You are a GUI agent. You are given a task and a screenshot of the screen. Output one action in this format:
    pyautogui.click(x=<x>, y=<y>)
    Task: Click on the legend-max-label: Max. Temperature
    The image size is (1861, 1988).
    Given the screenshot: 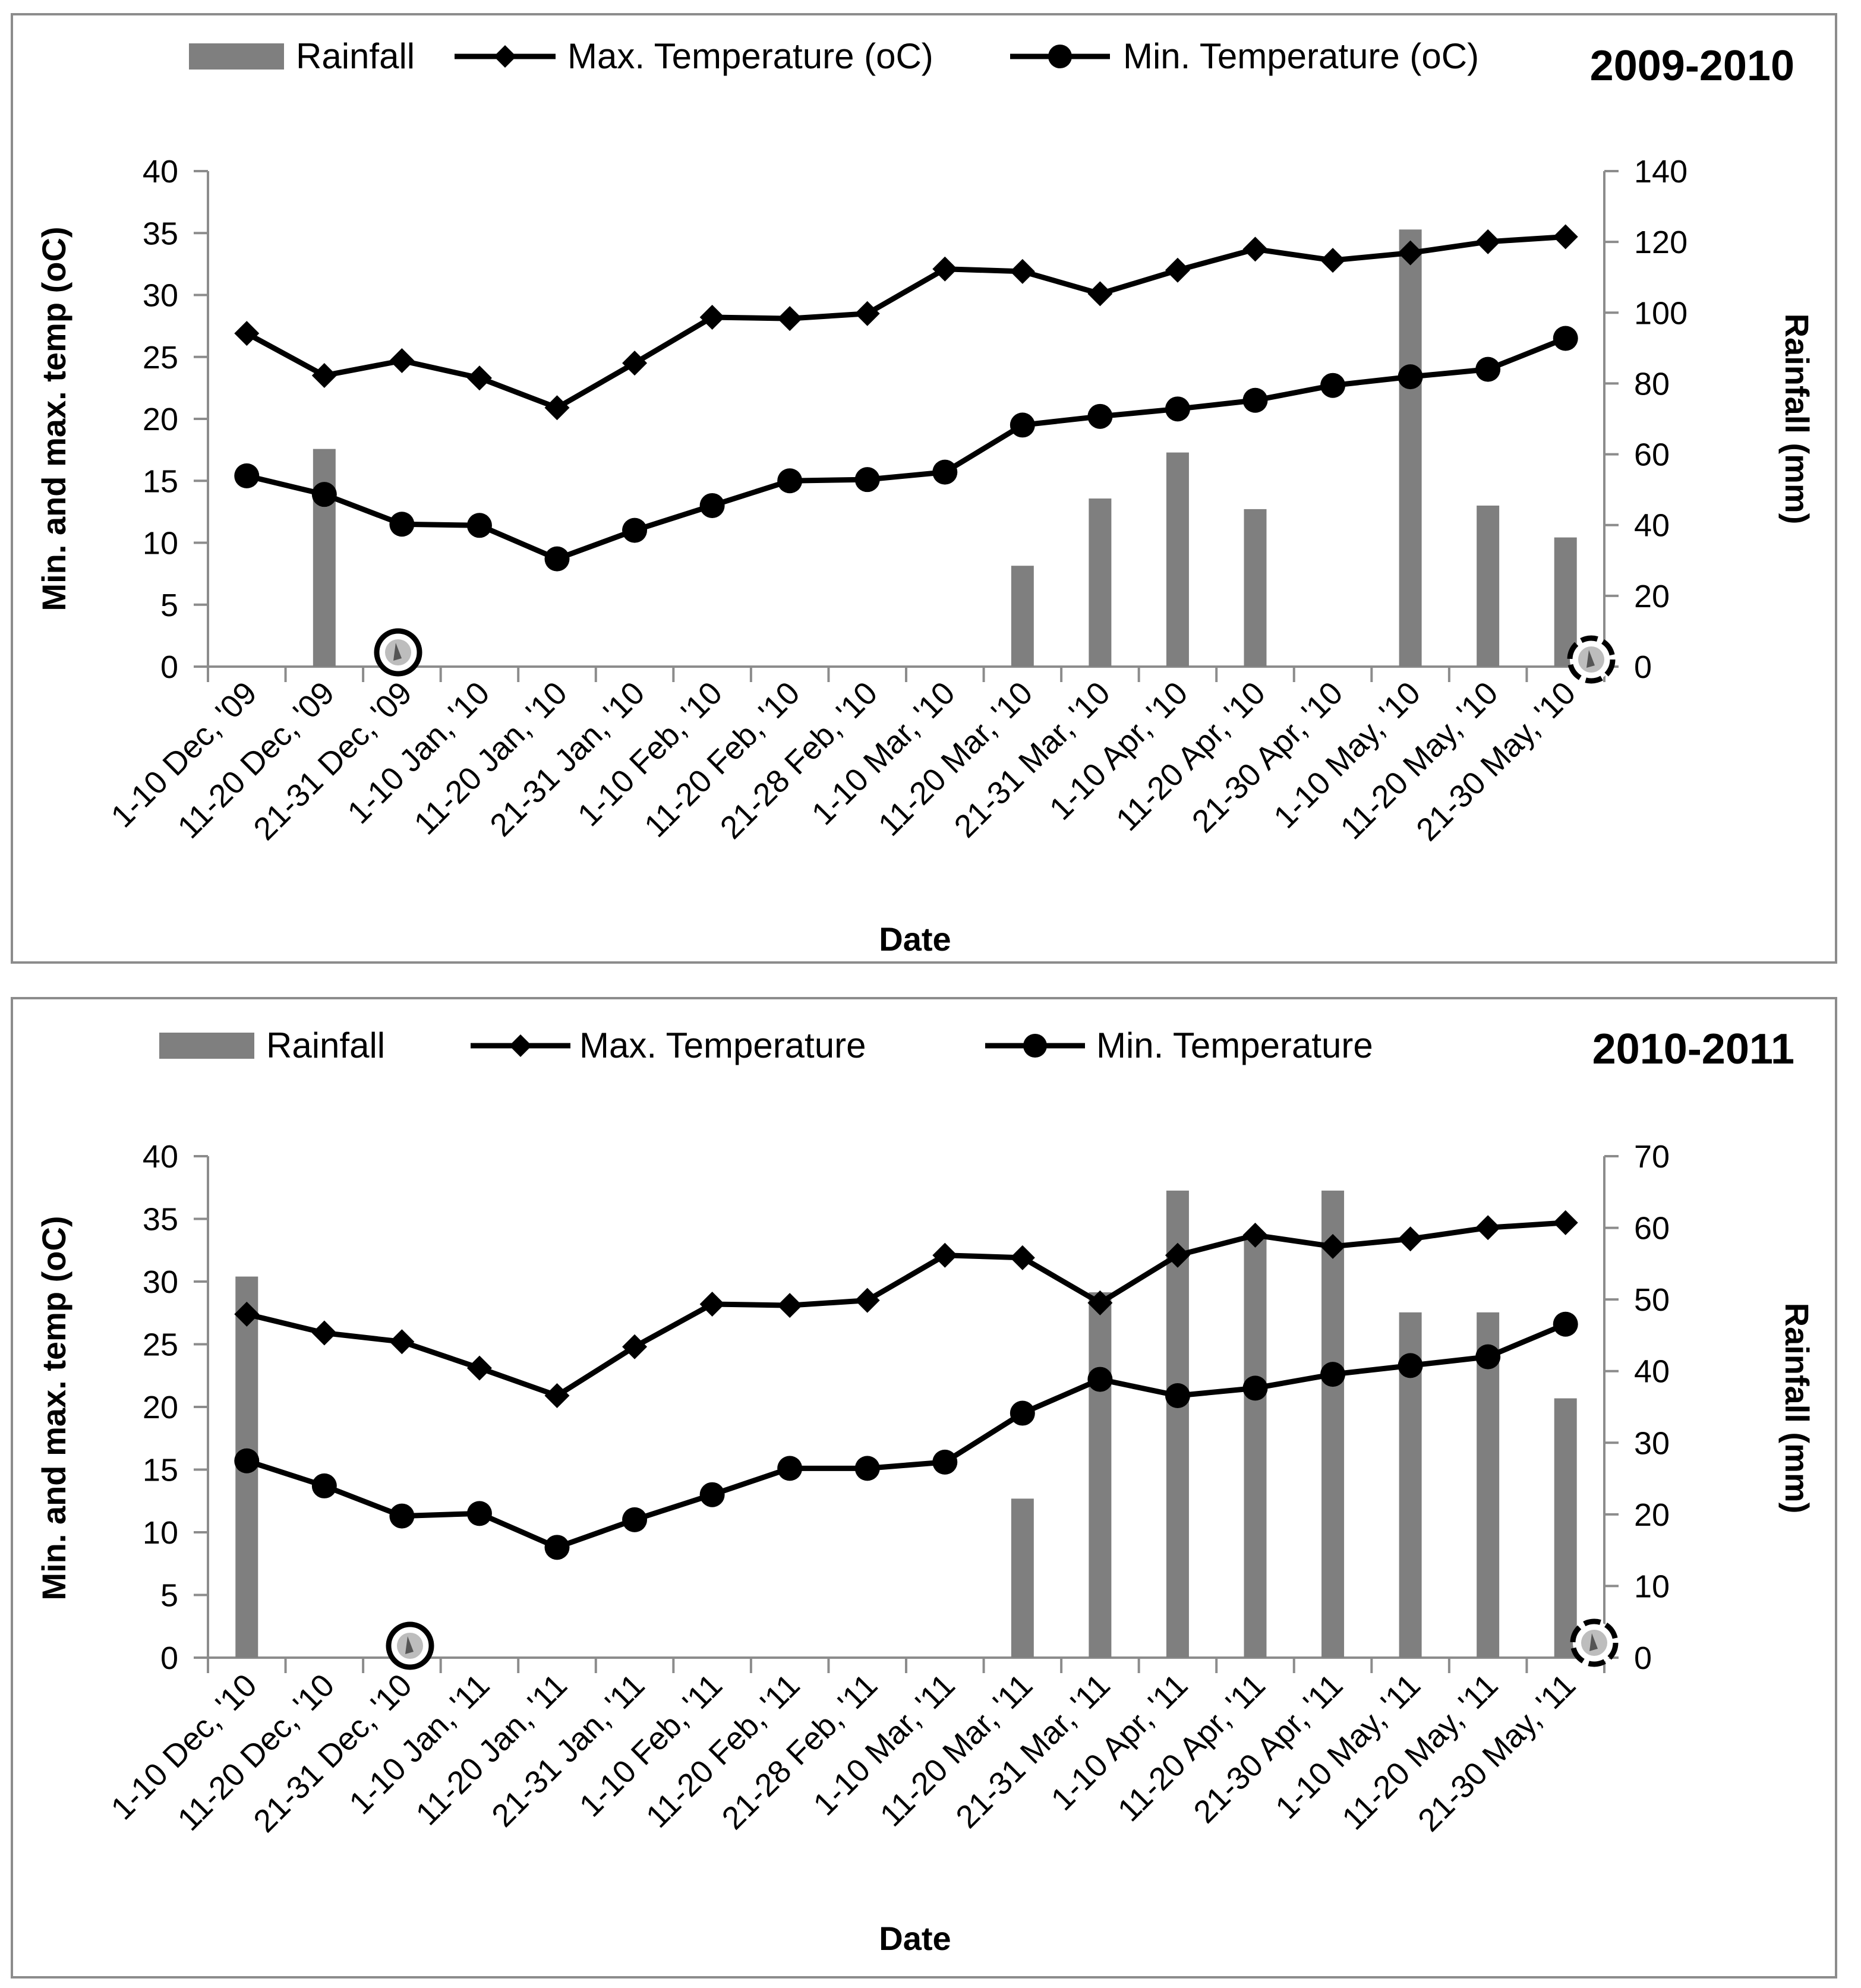 What is the action you would take?
    pyautogui.click(x=722, y=1045)
    